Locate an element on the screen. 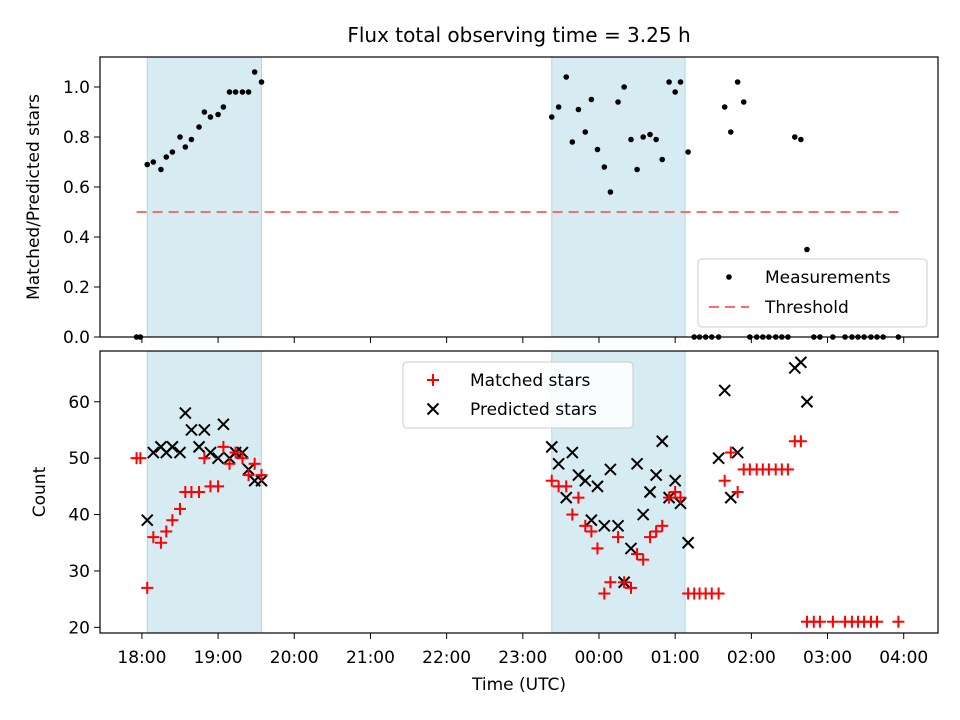  legend-matched-marker is located at coordinates (433, 380).